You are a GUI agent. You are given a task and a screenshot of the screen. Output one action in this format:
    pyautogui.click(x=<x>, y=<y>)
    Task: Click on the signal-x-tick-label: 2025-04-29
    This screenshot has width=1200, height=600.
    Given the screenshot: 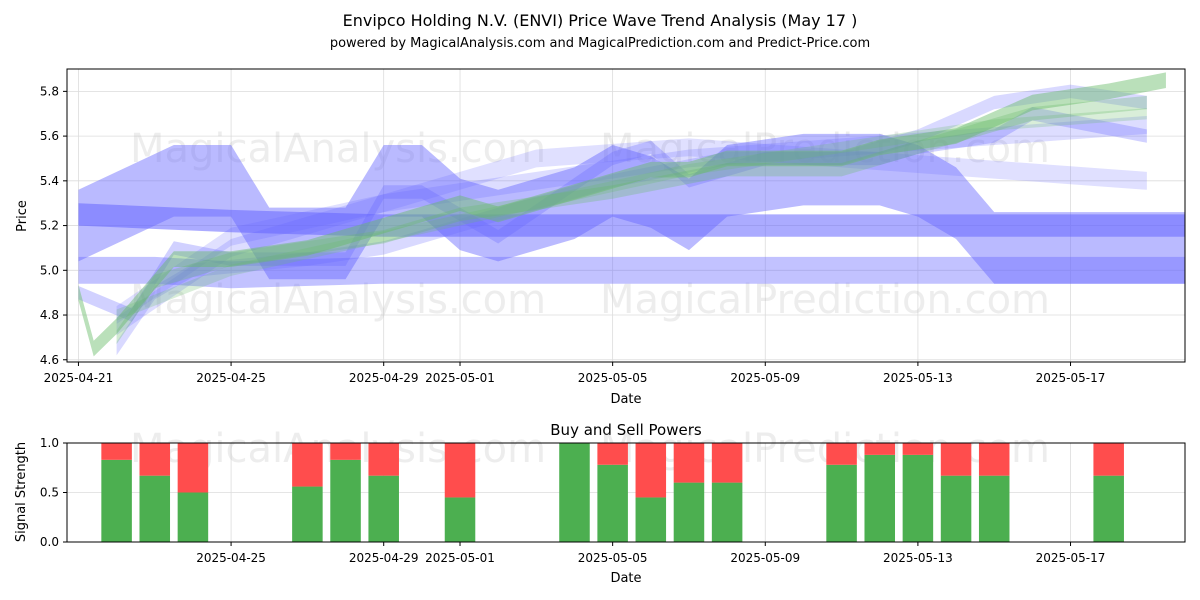 What is the action you would take?
    pyautogui.click(x=384, y=558)
    